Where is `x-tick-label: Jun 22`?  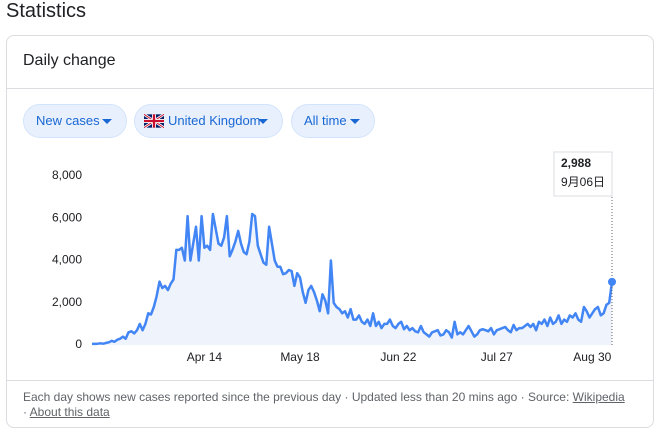 x-tick-label: Jun 22 is located at coordinates (398, 357).